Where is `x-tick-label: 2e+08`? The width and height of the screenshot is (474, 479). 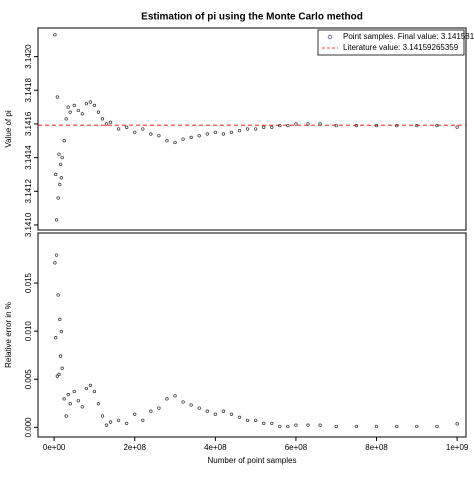
x-tick-label: 2e+08 is located at coordinates (134, 447).